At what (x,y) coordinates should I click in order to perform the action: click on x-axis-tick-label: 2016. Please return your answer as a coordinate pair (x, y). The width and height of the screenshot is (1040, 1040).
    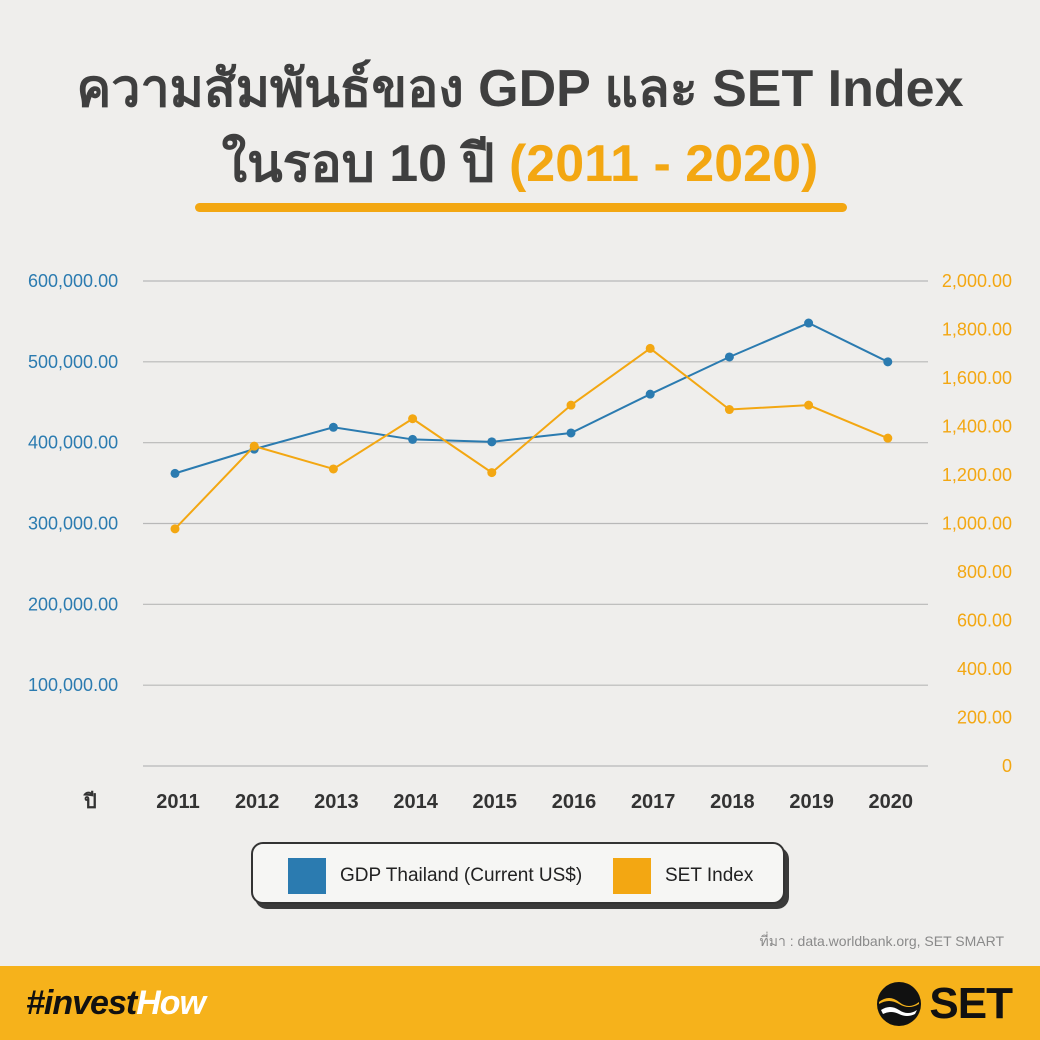
    Looking at the image, I should click on (574, 802).